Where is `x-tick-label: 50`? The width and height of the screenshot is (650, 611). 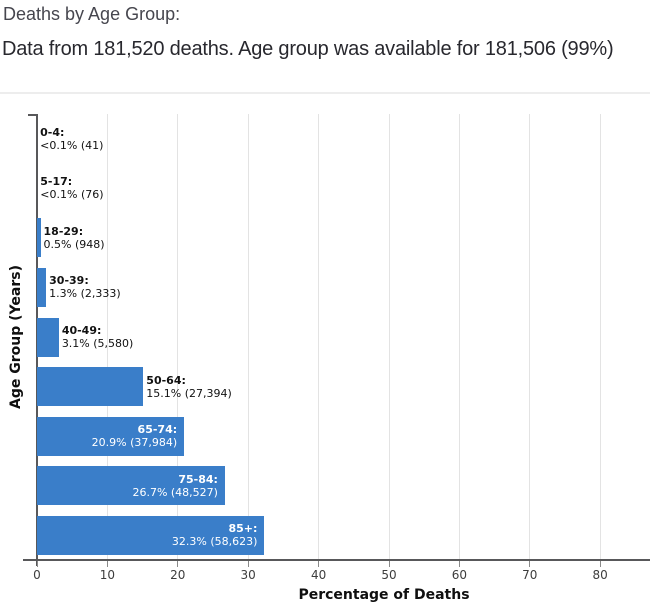 x-tick-label: 50 is located at coordinates (389, 575).